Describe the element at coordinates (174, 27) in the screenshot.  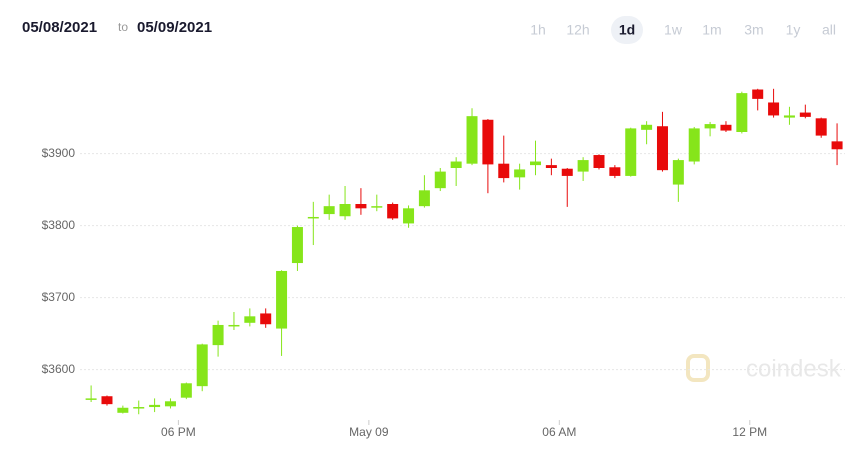
I see `date-to: 05/09/2021` at that location.